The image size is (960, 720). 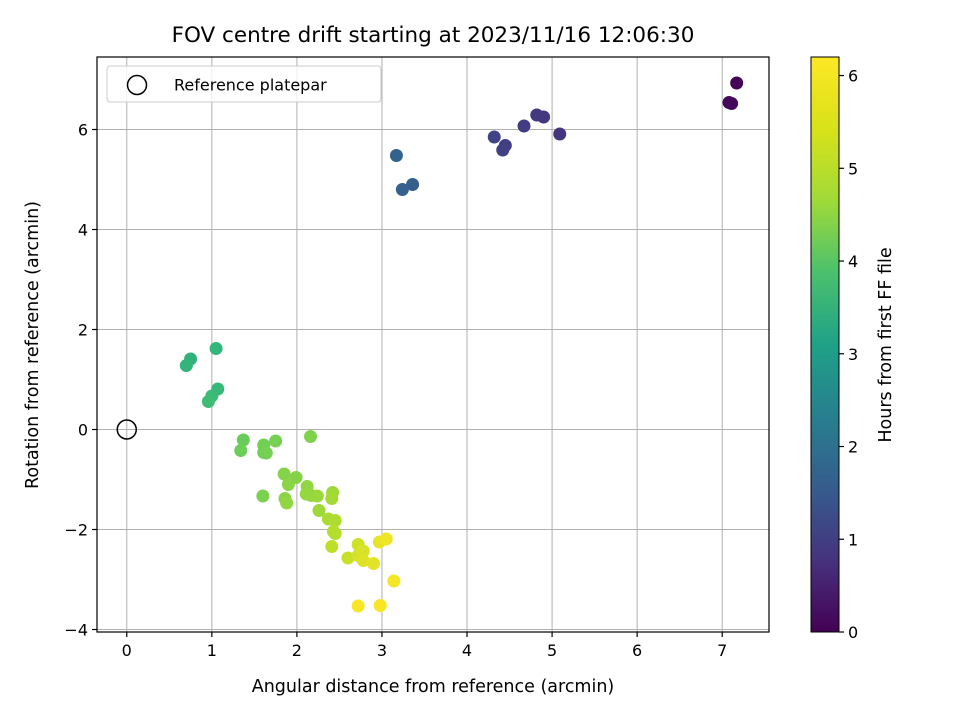 What do you see at coordinates (76, 530) in the screenshot?
I see `y-tick-label: −2` at bounding box center [76, 530].